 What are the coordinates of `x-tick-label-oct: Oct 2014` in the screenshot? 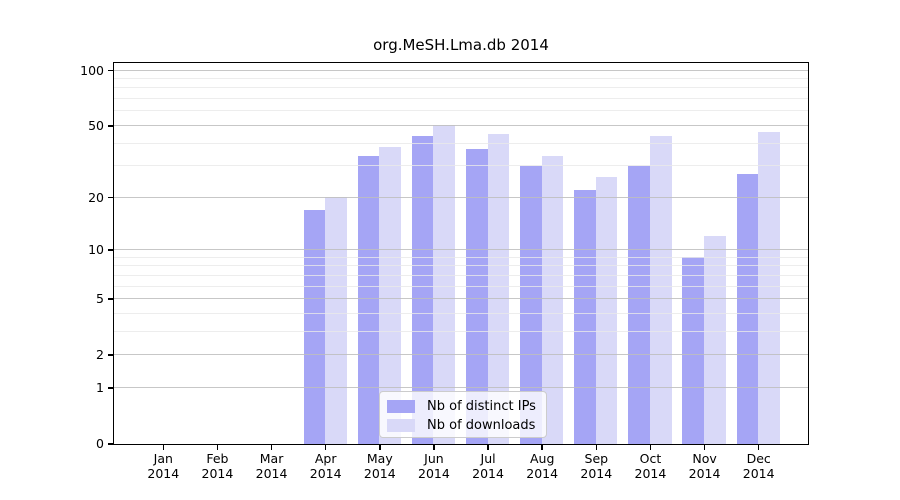 It's located at (650, 466).